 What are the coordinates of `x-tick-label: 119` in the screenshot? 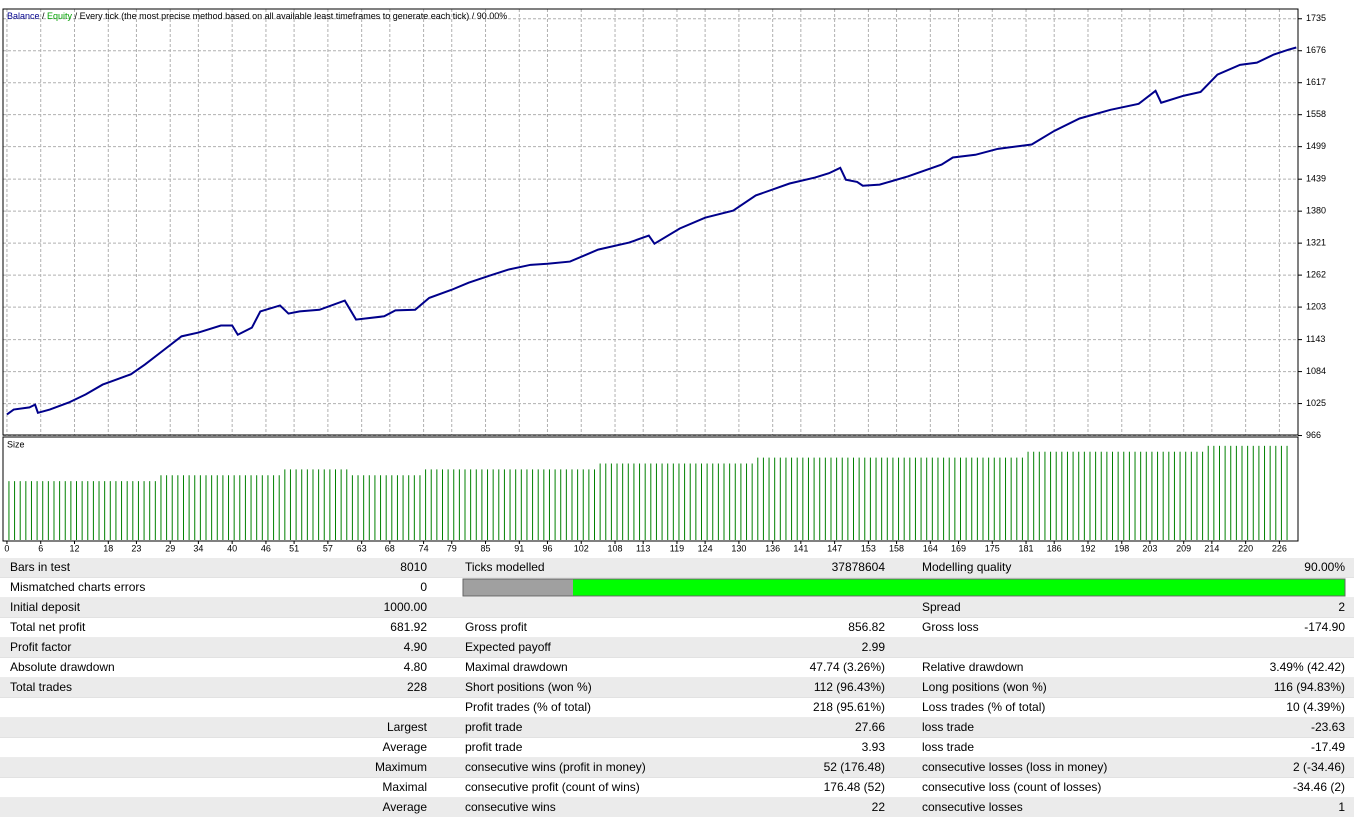 It's located at (677, 548).